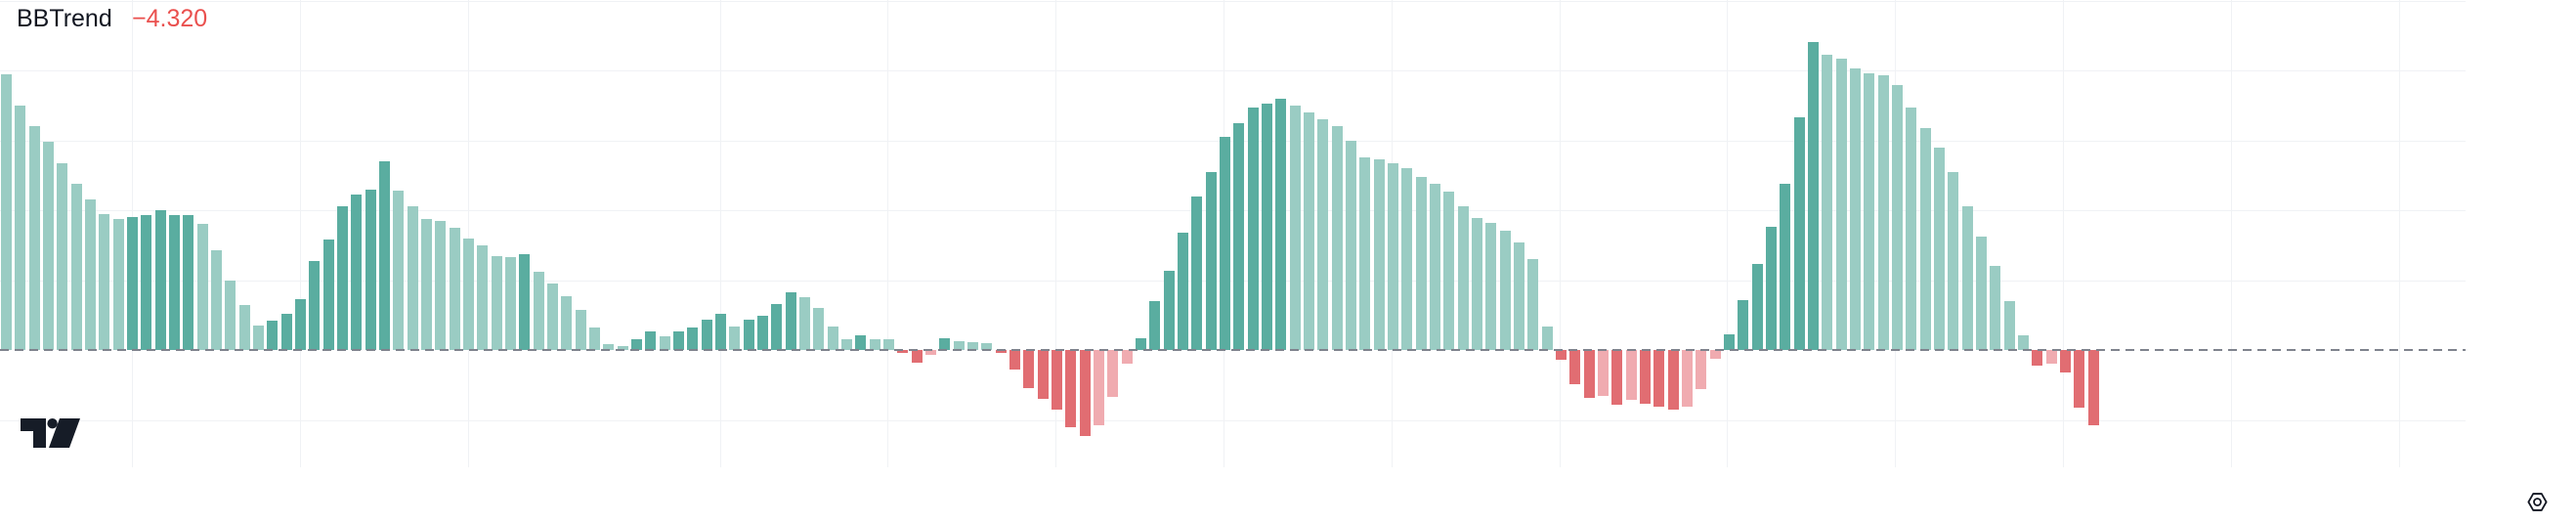 The image size is (2576, 524). Describe the element at coordinates (2521, 233) in the screenshot. I see `price-scale: 20.00016.00012.0008.0004.0000.000−4.000` at that location.